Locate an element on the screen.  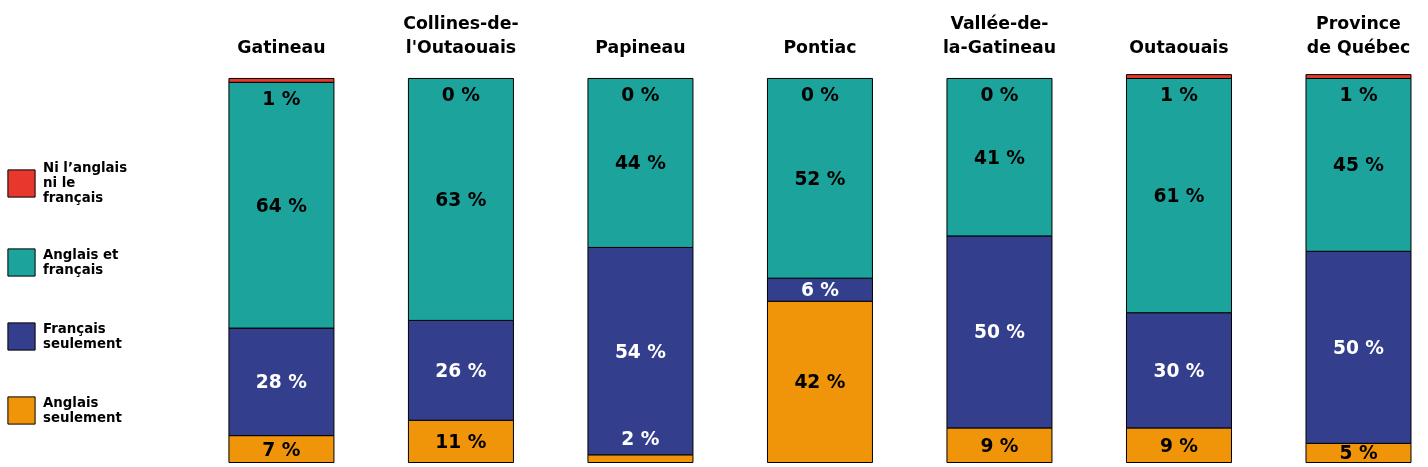
legend-label: Français seulement is located at coordinates (82, 336).